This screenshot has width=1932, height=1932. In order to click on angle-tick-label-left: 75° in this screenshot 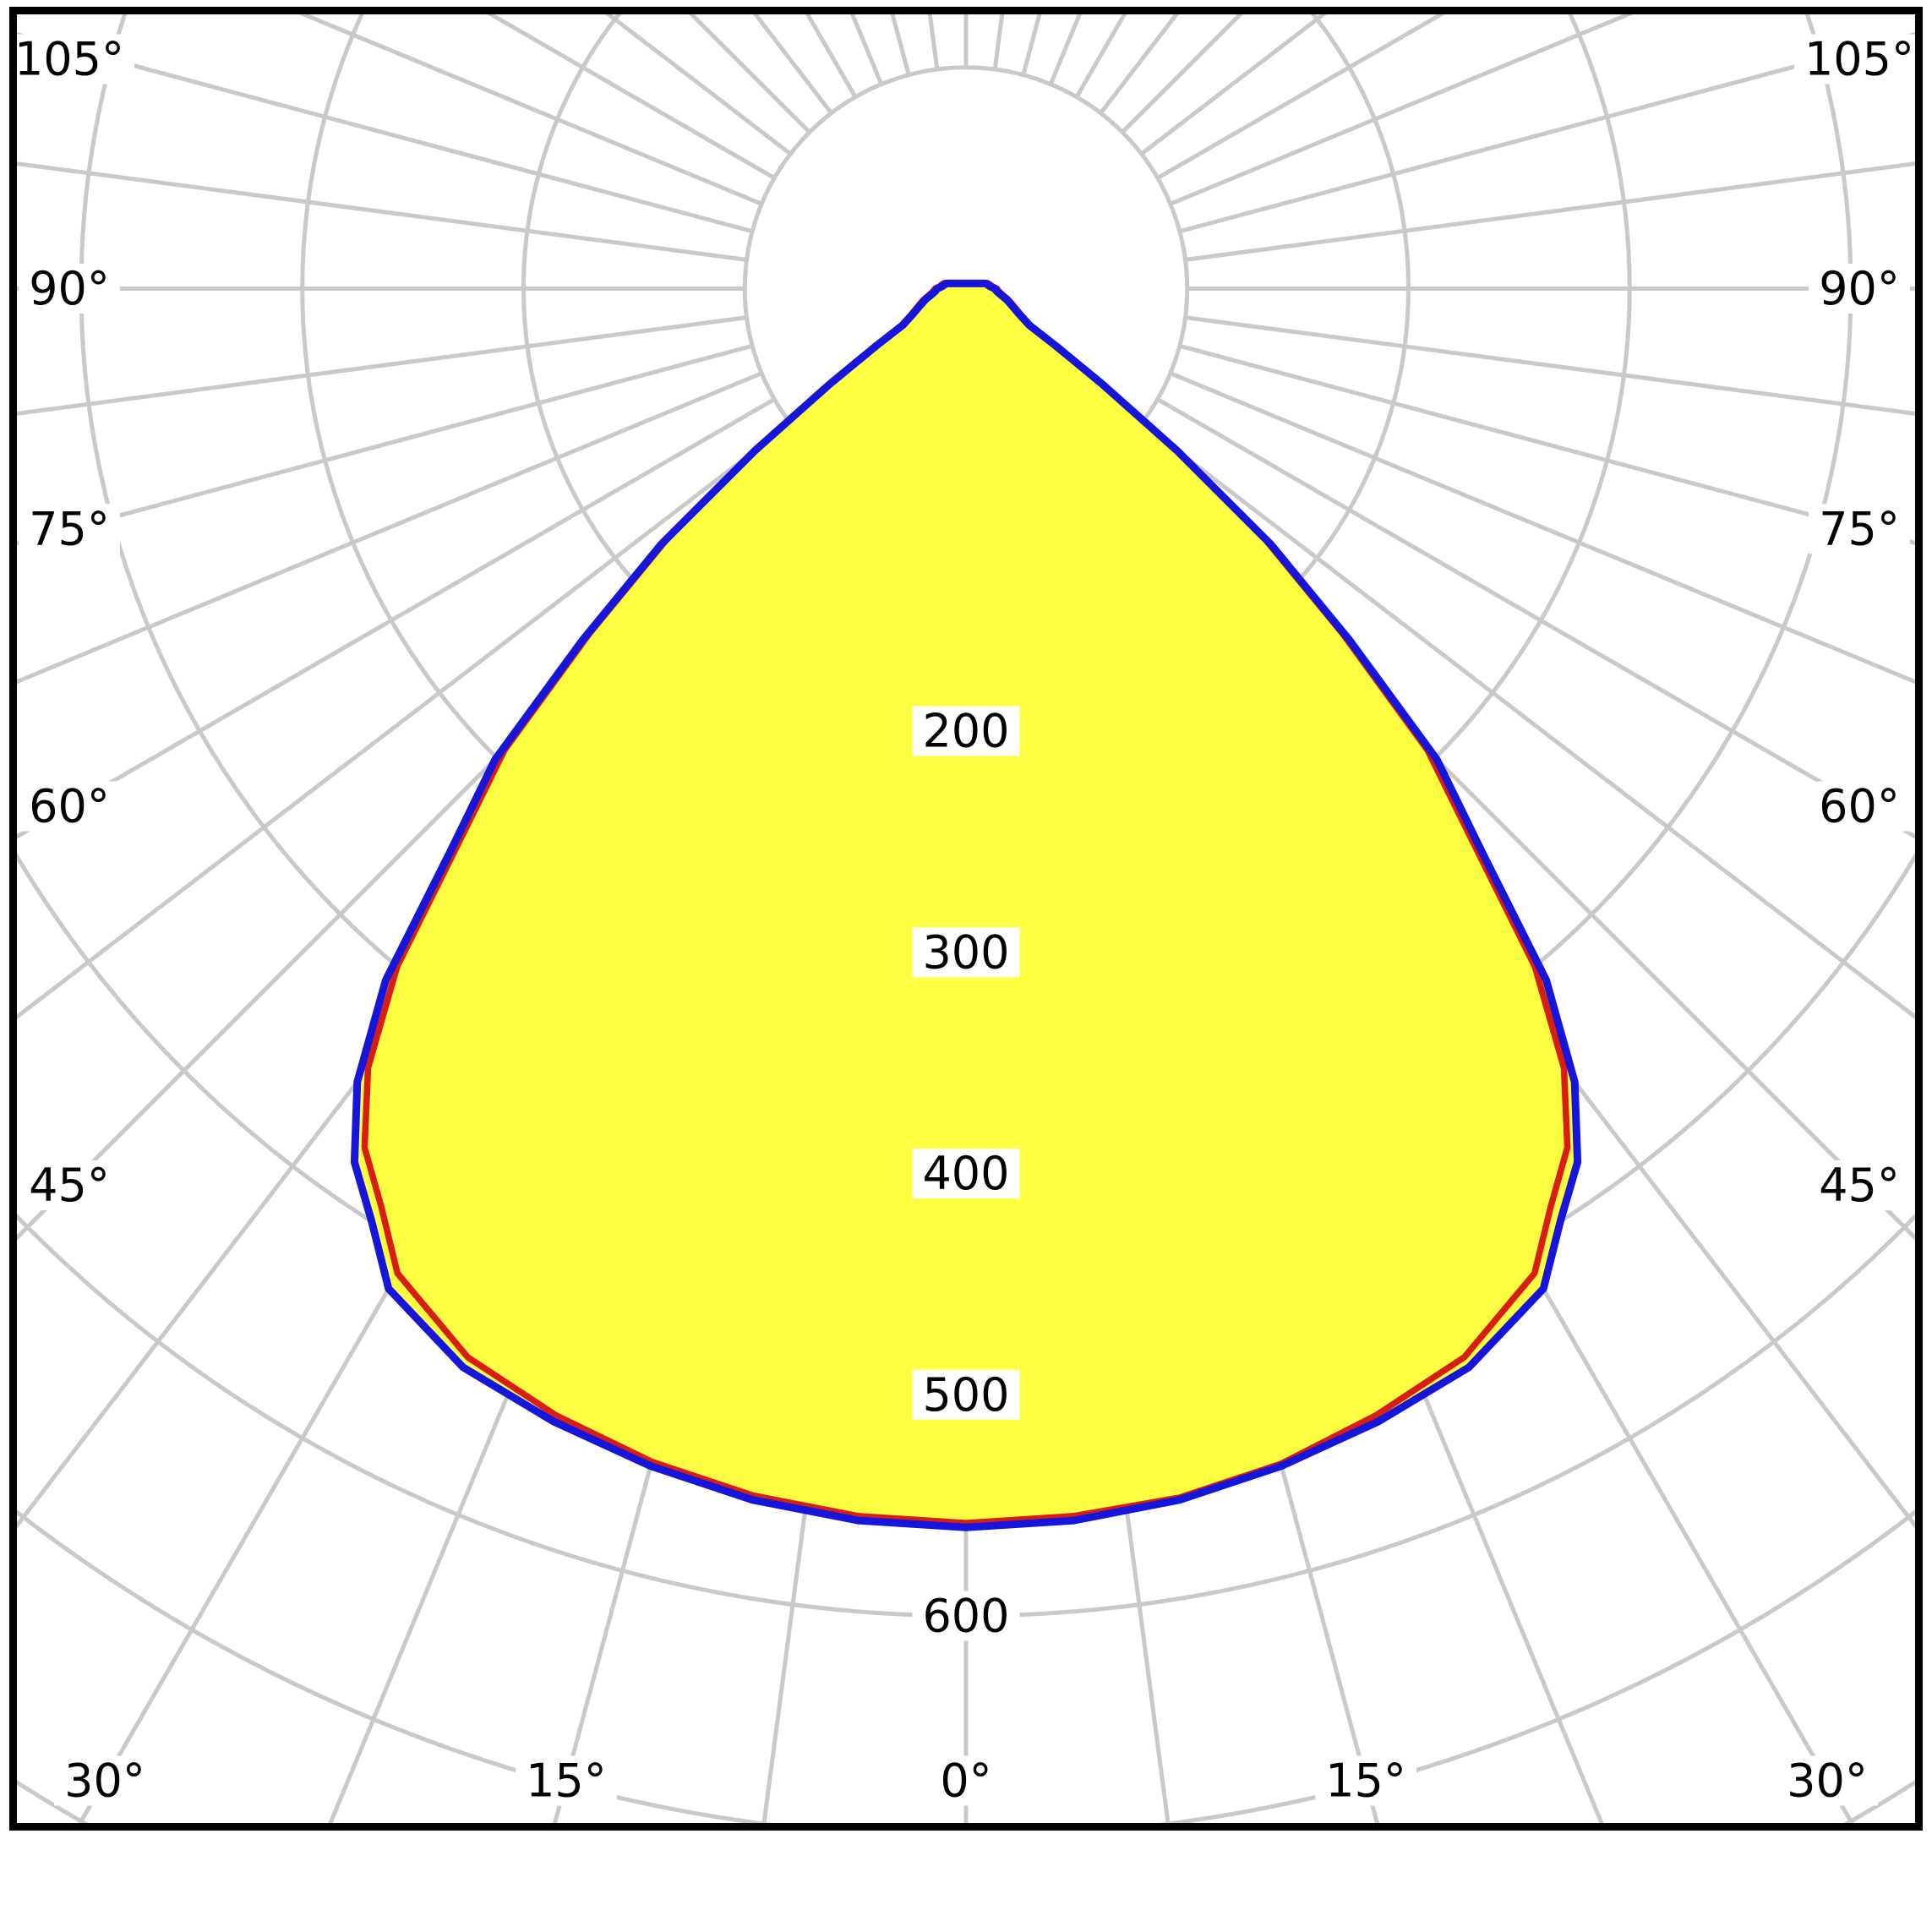, I will do `click(69, 528)`.